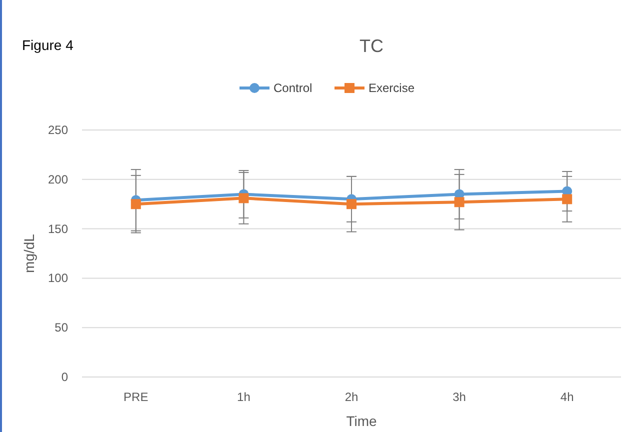 The height and width of the screenshot is (432, 629). I want to click on x-tick-label: 3h, so click(459, 397).